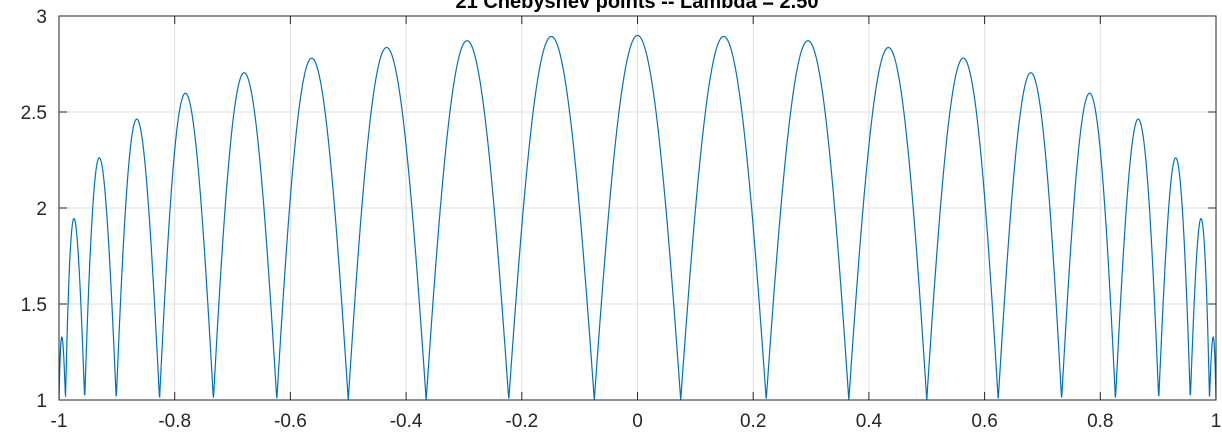 This screenshot has width=1222, height=442. What do you see at coordinates (174, 421) in the screenshot?
I see `x-tick-label: -0.8` at bounding box center [174, 421].